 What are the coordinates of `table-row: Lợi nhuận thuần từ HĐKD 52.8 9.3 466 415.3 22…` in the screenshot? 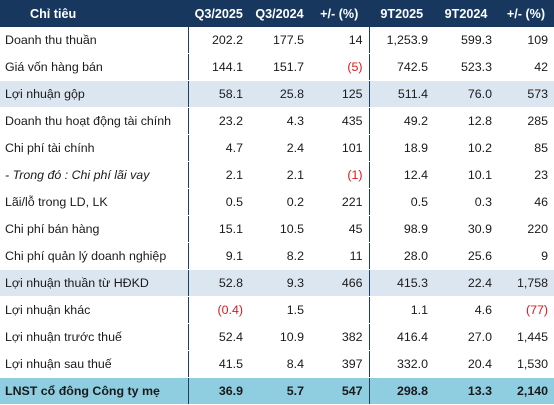 It's located at (277, 283).